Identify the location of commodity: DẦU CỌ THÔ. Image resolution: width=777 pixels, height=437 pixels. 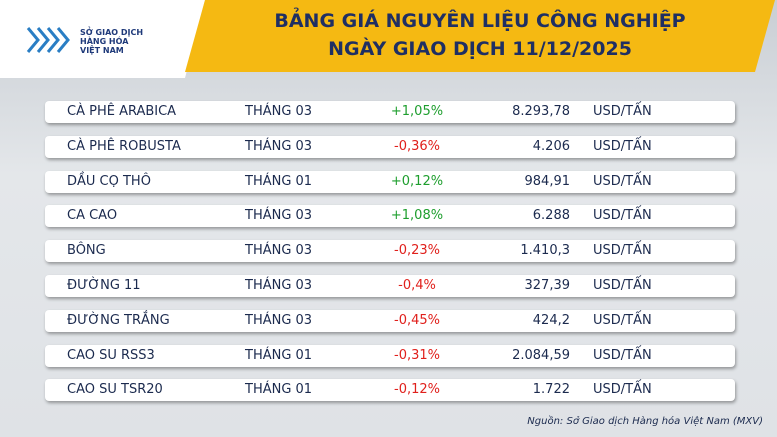
(109, 181).